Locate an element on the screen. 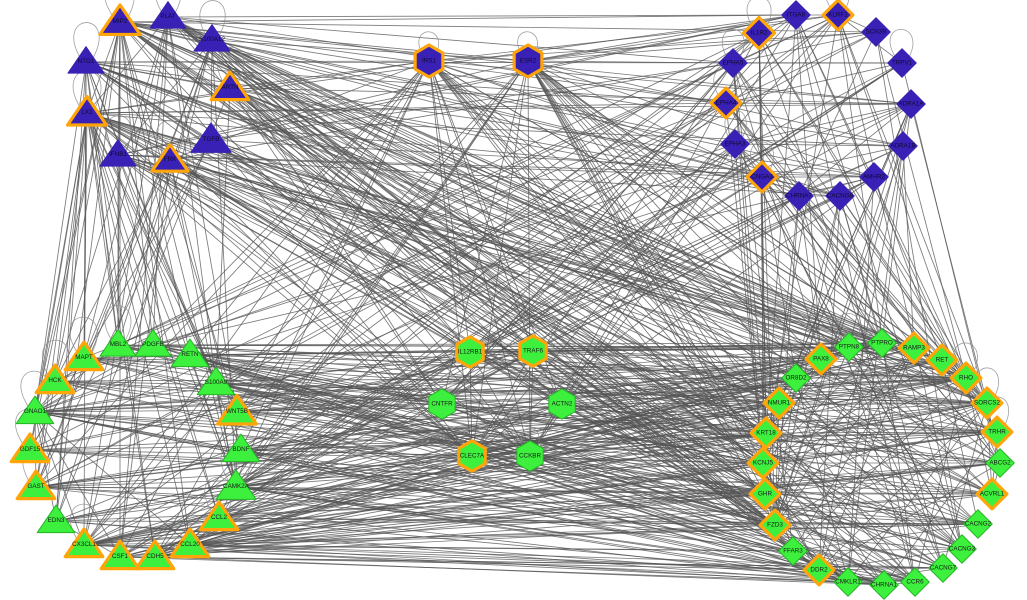 This screenshot has width=1027, height=600. graph-node-esr2: ESR2 is located at coordinates (528, 61).